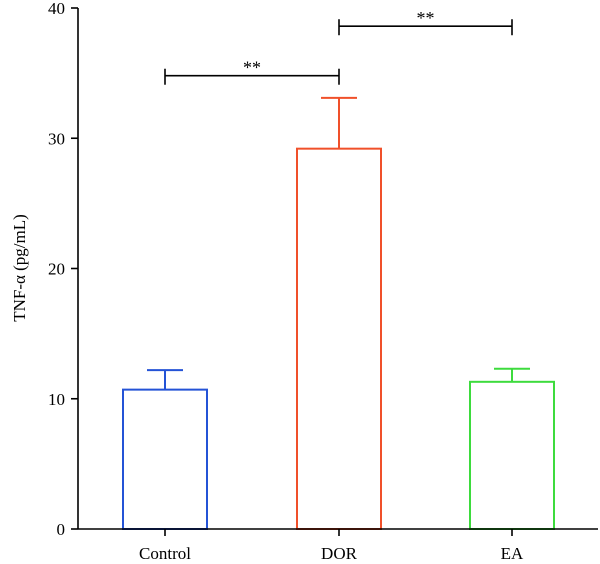 The width and height of the screenshot is (600, 564). What do you see at coordinates (165, 459) in the screenshot?
I see `bar-control` at bounding box center [165, 459].